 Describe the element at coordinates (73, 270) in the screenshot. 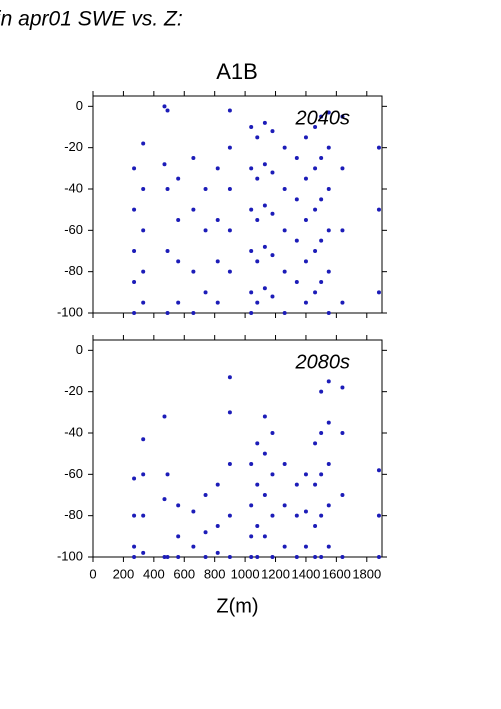

I see `y-tick-label: -80` at that location.